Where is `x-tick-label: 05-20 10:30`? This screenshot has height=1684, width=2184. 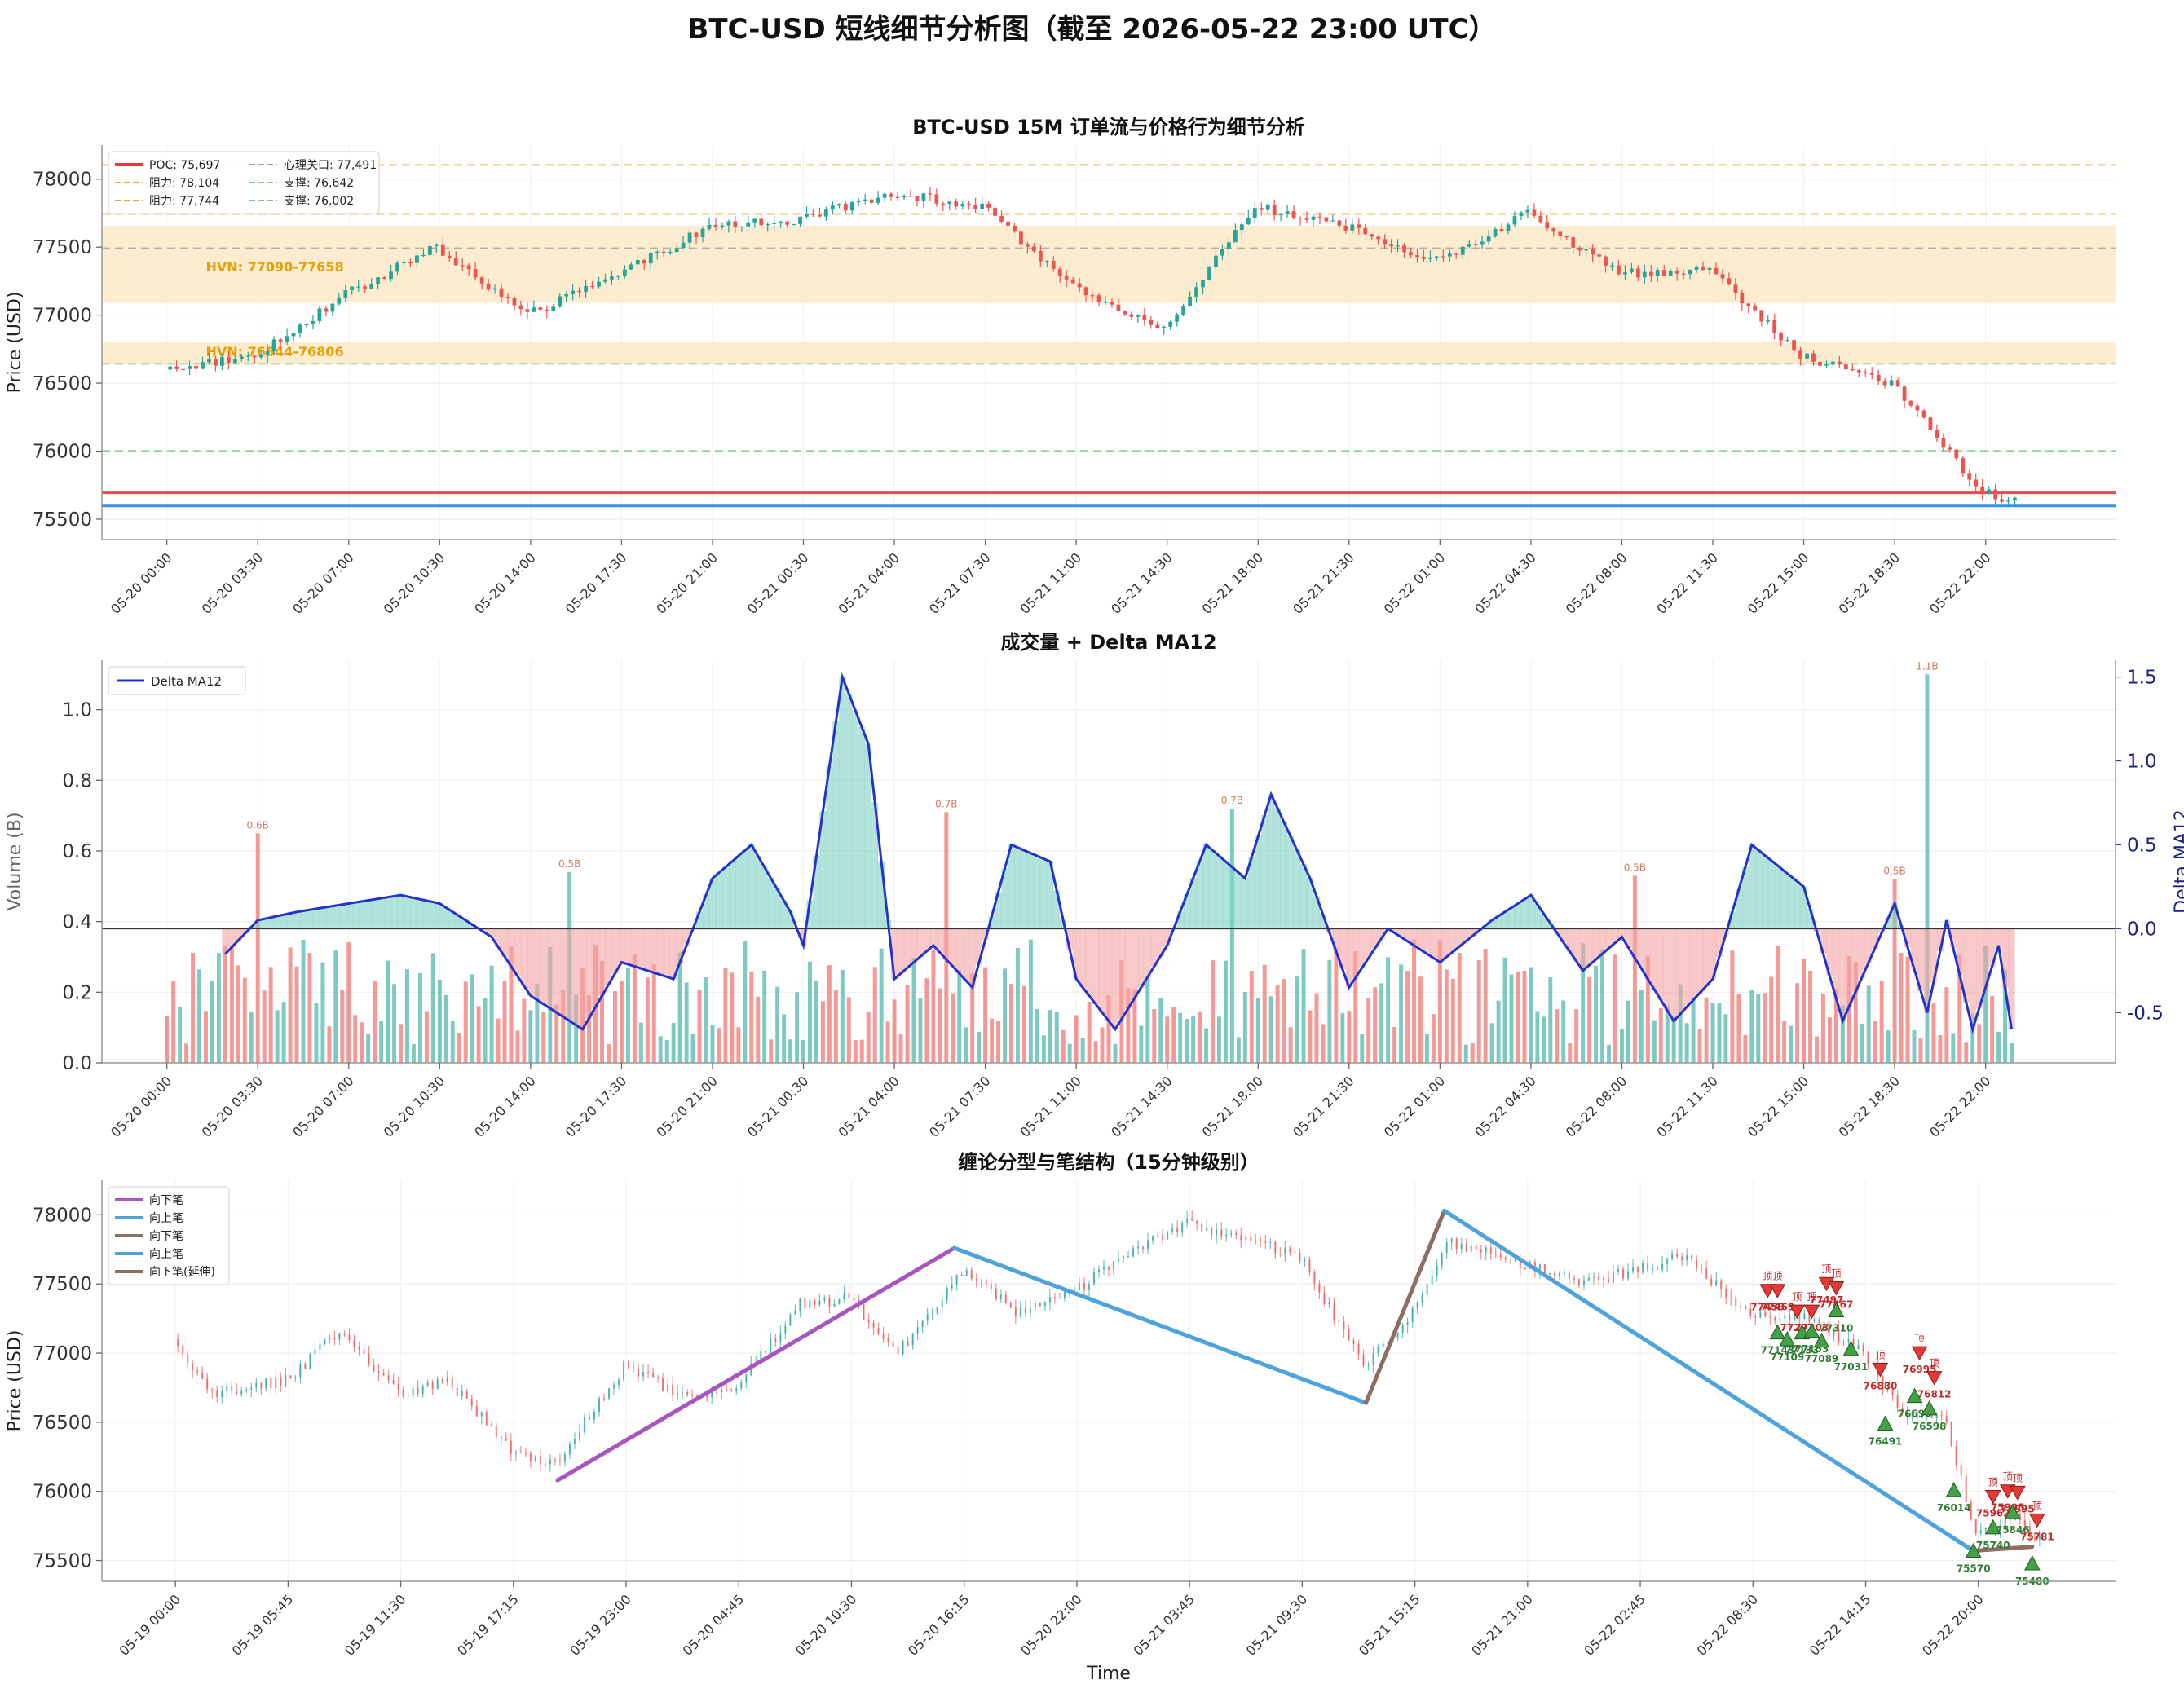
x-tick-label: 05-20 10:30 is located at coordinates (415, 583).